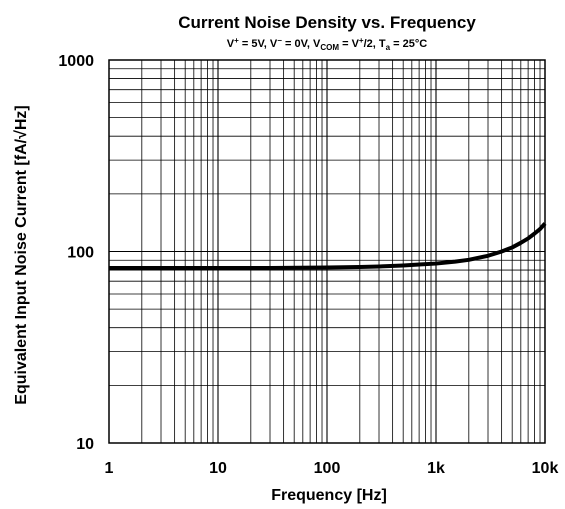  I want to click on x-tick-label: 1k, so click(436, 468).